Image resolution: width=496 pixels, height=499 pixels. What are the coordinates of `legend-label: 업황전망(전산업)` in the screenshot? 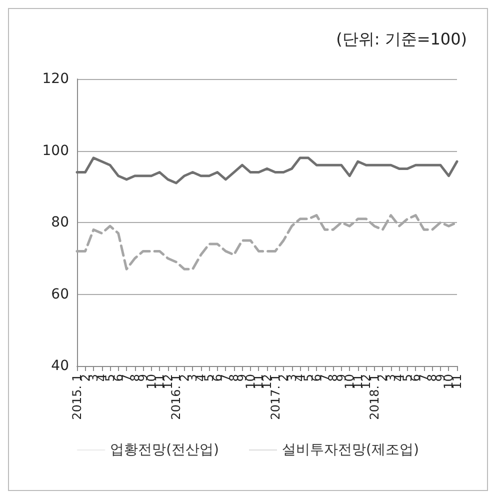 It's located at (165, 450).